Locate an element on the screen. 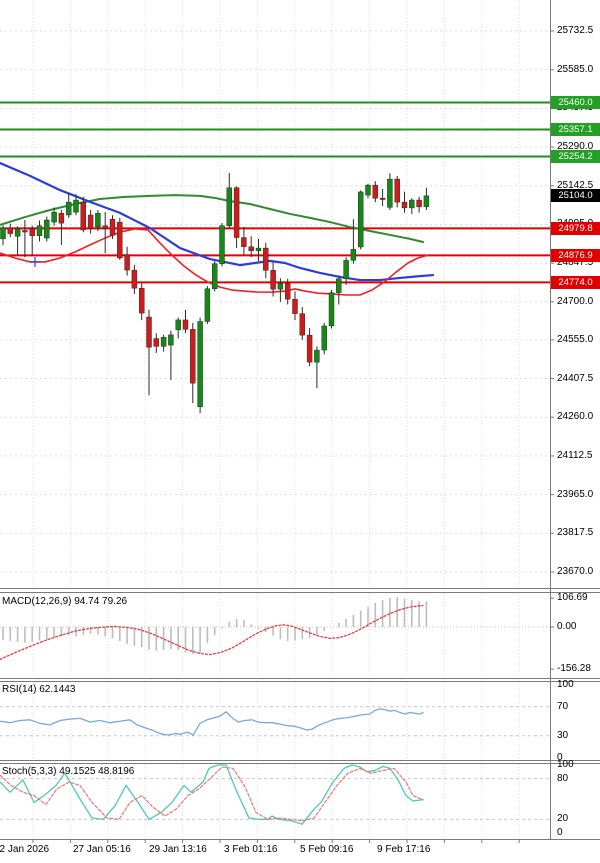 This screenshot has height=863, width=600. resistance-price-label: 25357.1 is located at coordinates (575, 129).